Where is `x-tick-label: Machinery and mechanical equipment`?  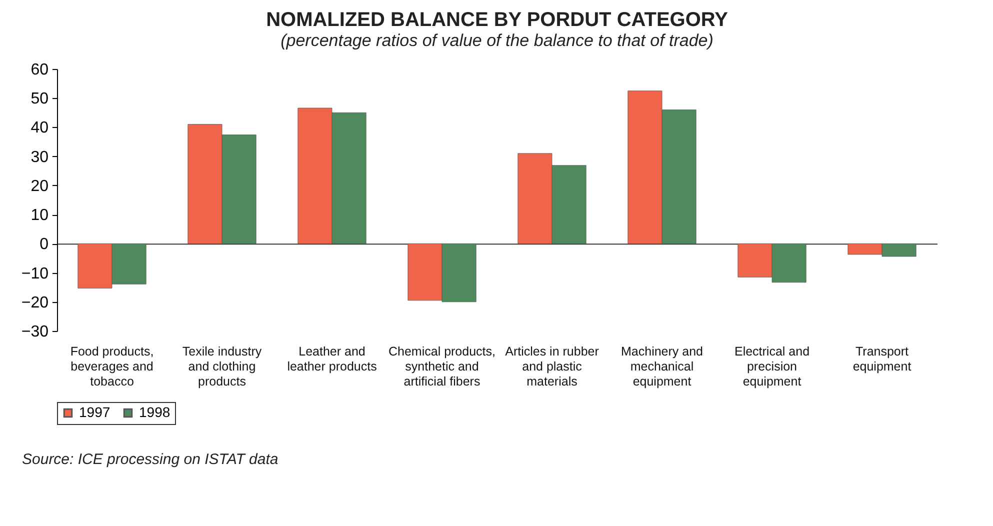
x-tick-label: Machinery and mechanical equipment is located at coordinates (662, 366).